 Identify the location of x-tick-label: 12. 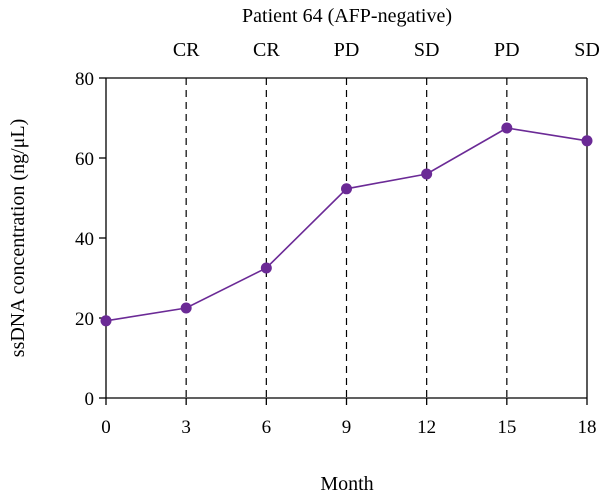
(426, 427).